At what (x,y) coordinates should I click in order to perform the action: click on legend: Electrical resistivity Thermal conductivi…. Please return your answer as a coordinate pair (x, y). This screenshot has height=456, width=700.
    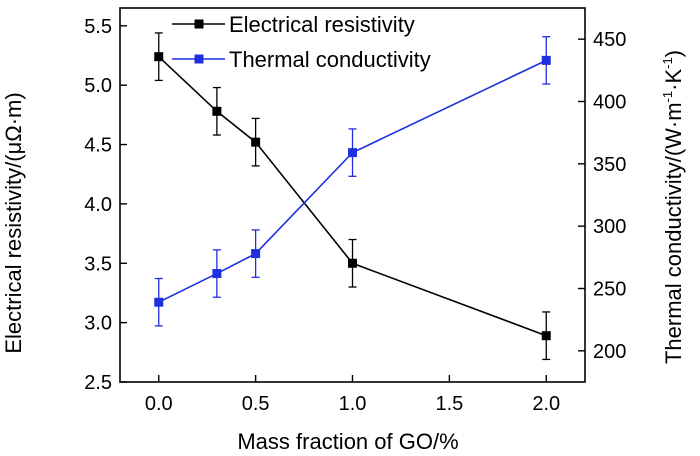
    Looking at the image, I should click on (301, 42).